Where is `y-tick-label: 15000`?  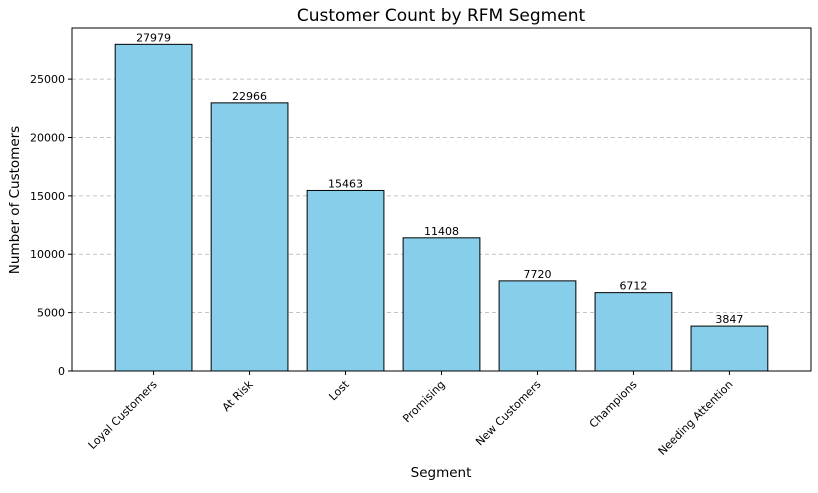
y-tick-label: 15000 is located at coordinates (47, 196).